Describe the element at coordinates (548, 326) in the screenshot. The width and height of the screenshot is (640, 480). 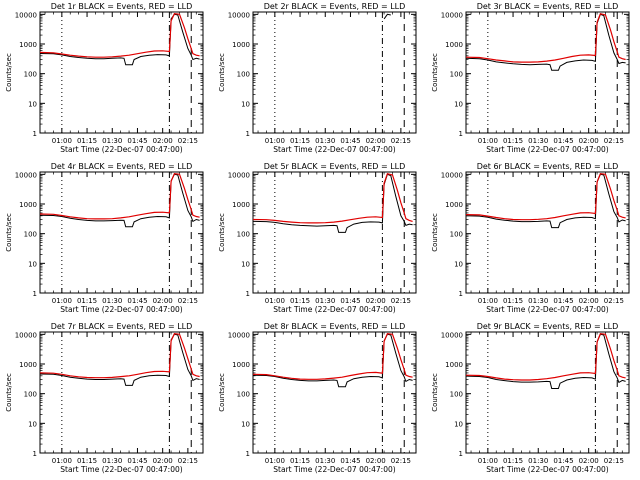
I see `chart-title: Det 9r BLACK = Events, RED = LLD` at that location.